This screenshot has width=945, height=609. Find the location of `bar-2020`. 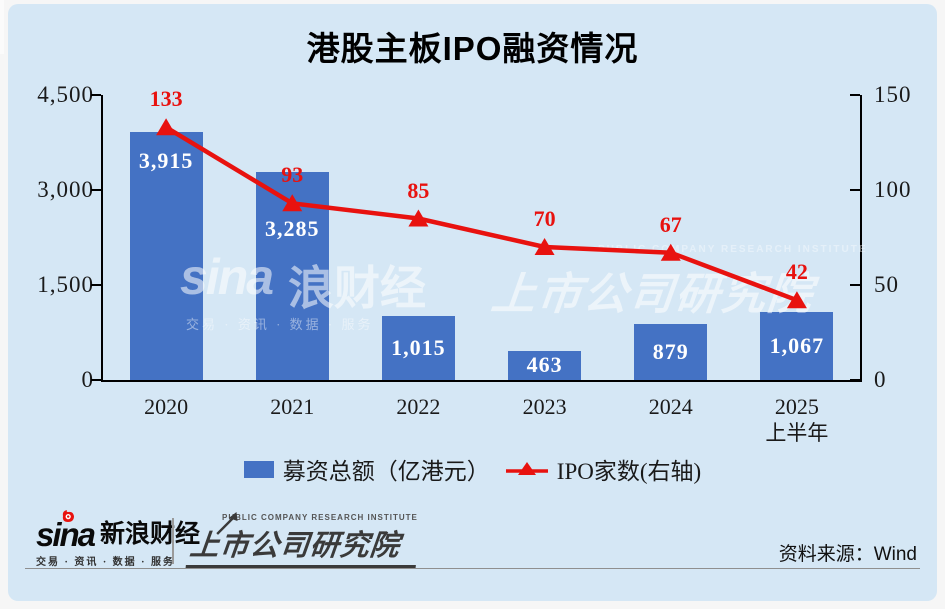

bar-2020 is located at coordinates (166, 256).